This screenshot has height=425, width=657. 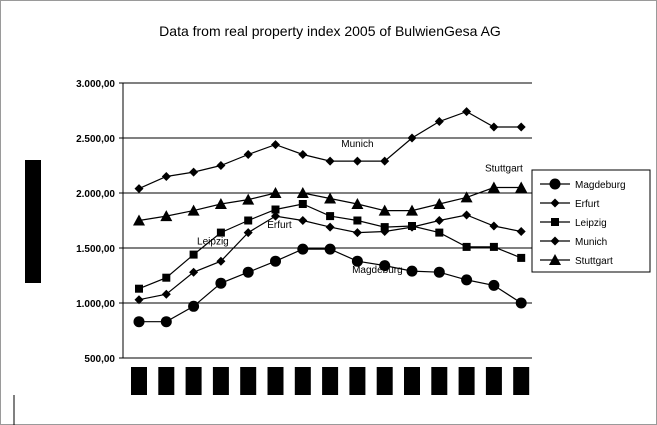 What do you see at coordinates (95, 249) in the screenshot?
I see `y-tick-label: 1.500,00` at bounding box center [95, 249].